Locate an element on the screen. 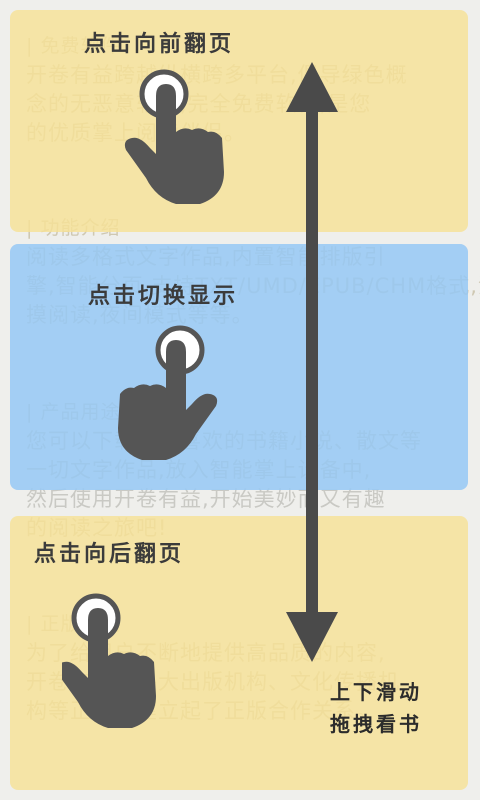 The height and width of the screenshot is (800, 480). swipe-hint-line2: 拖拽看书 is located at coordinates (376, 724).